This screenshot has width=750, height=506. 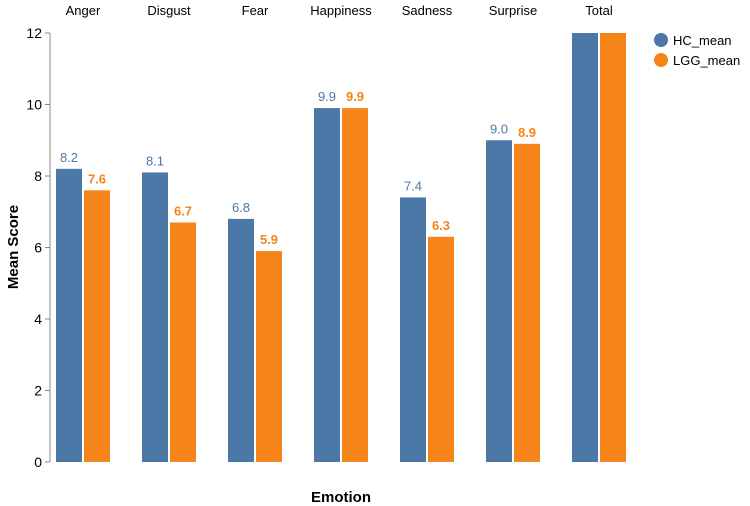 I want to click on legend-label: LGG_mean, so click(x=706, y=60).